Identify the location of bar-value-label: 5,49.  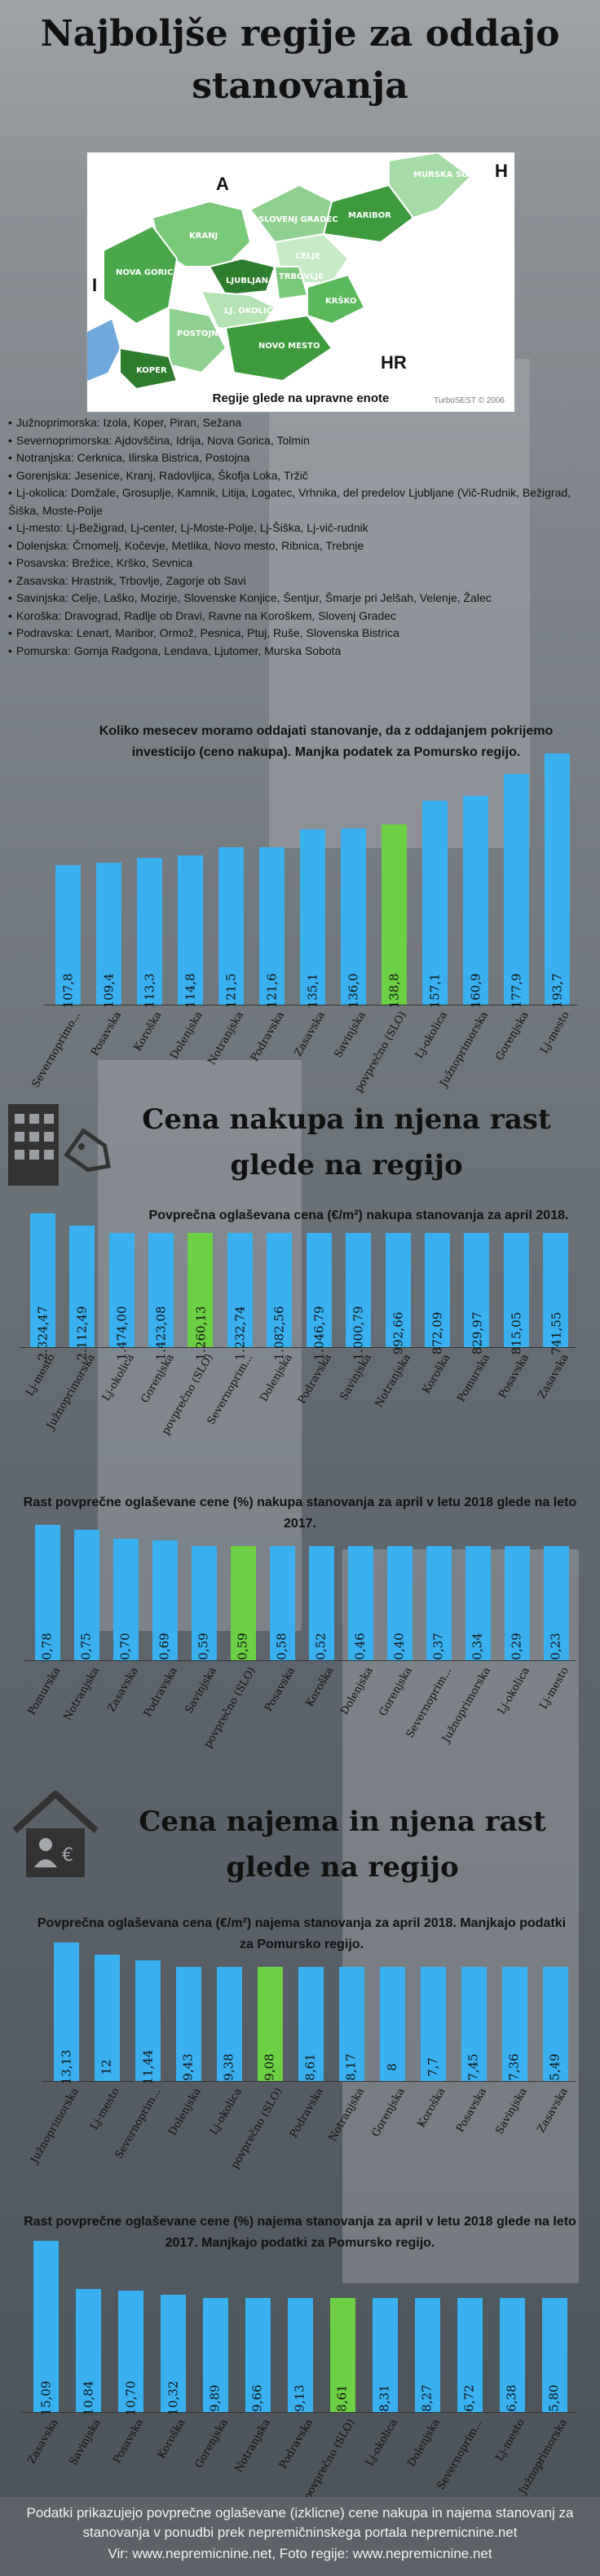
(555, 2032).